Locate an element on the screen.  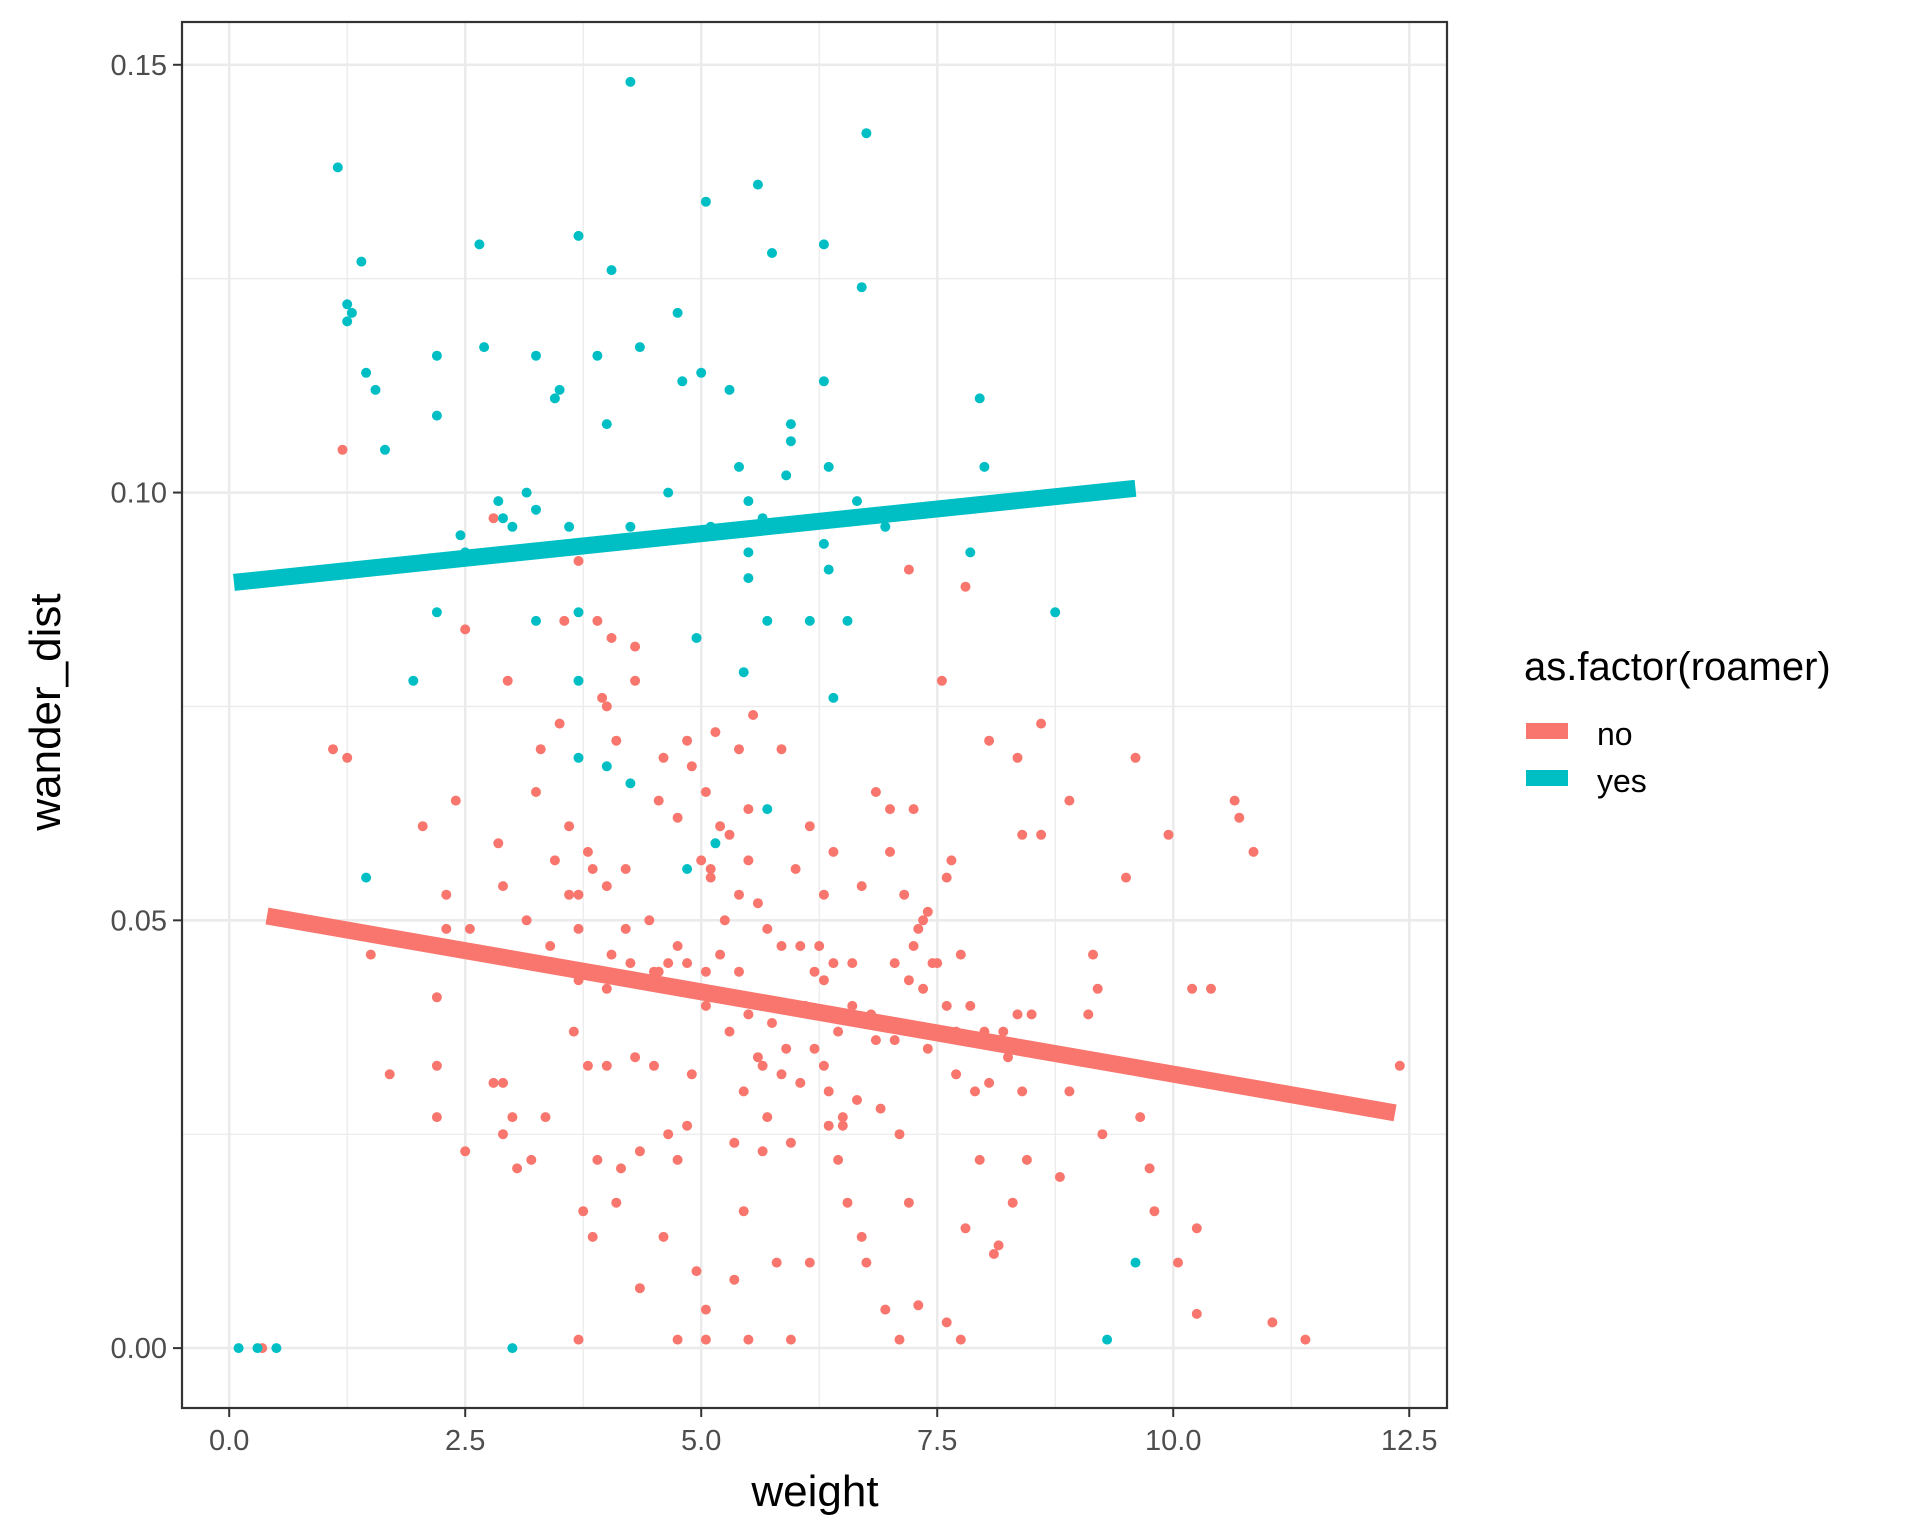
y-tick-label: 0.10 is located at coordinates (139, 494).